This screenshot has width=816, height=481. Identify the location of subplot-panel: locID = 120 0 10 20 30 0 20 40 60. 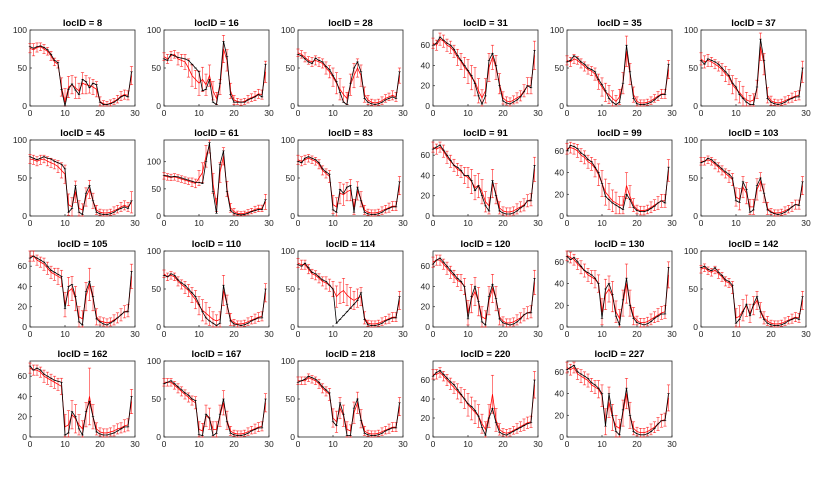
(482, 289).